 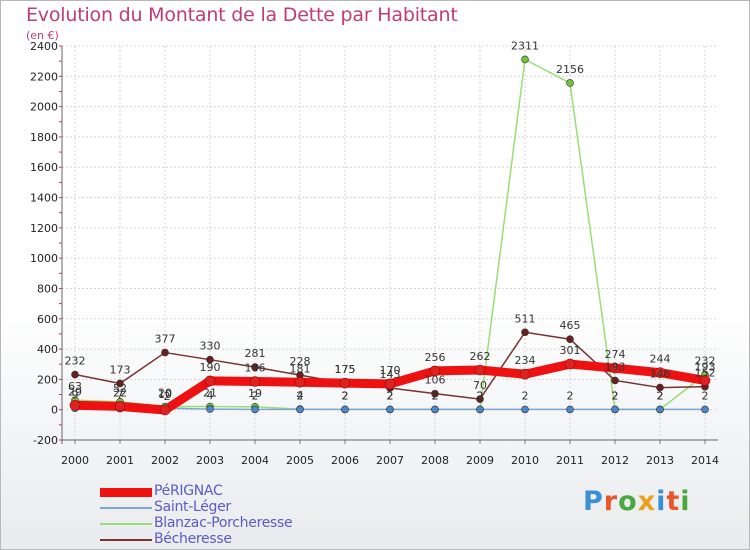 What do you see at coordinates (44, 228) in the screenshot?
I see `y-tick-label: 1200` at bounding box center [44, 228].